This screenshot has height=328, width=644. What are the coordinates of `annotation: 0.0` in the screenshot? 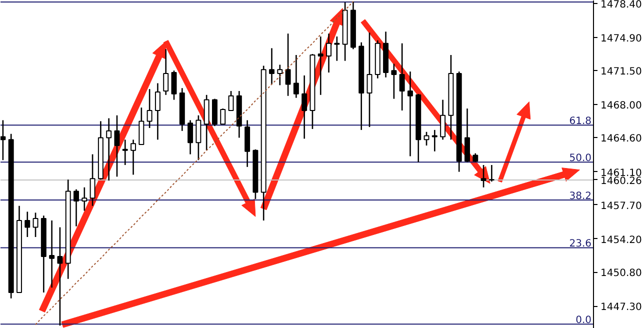 It's located at (584, 320).